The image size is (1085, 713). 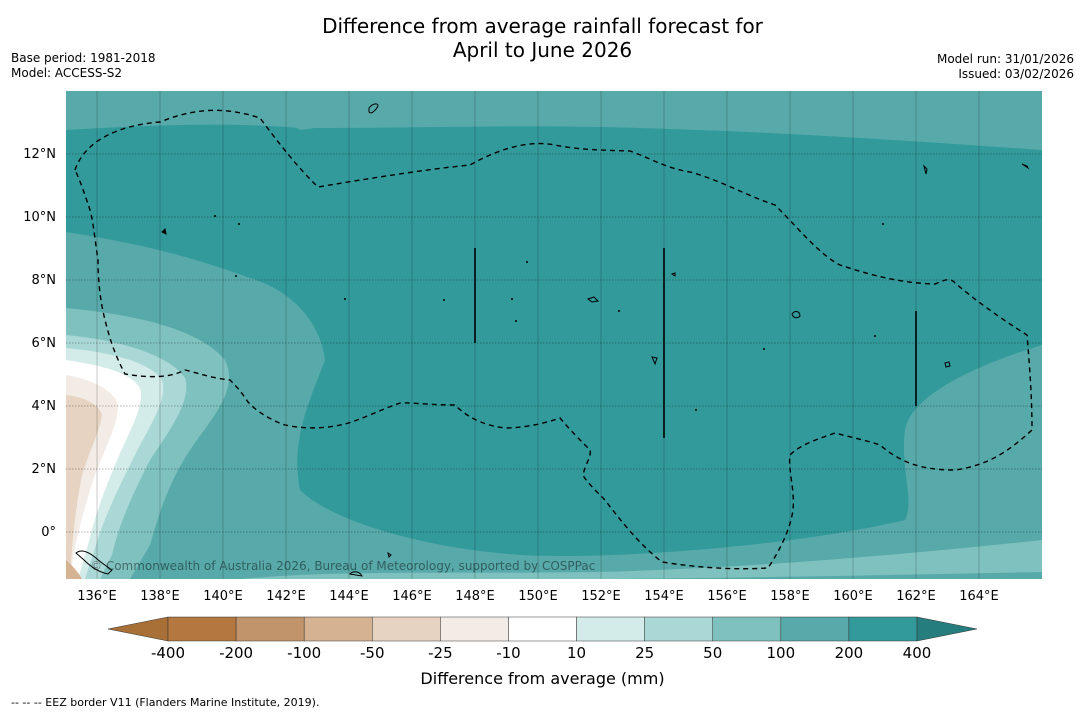 What do you see at coordinates (853, 596) in the screenshot?
I see `lon-label-160e: 160°E` at bounding box center [853, 596].